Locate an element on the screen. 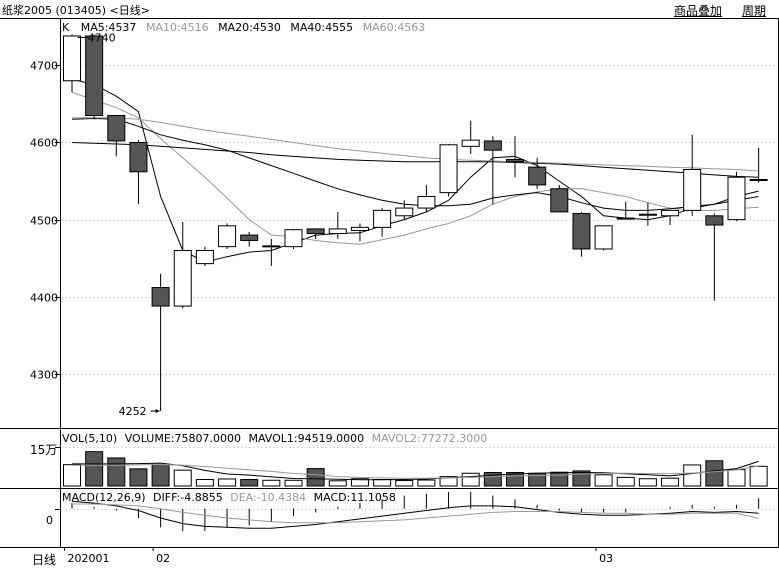 This screenshot has height=568, width=779. macd-value: MACD:11.1058 is located at coordinates (354, 497).